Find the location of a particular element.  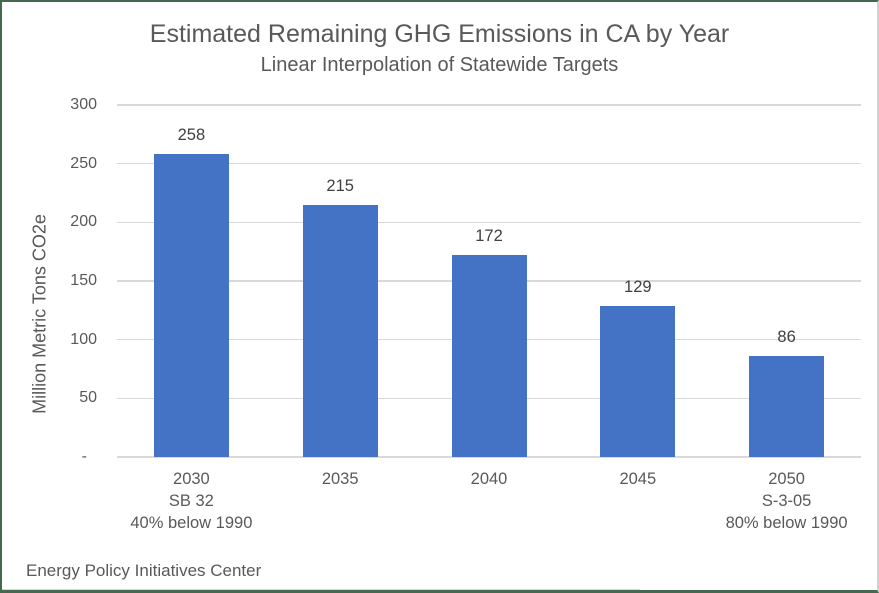

x-category-label: 2035 is located at coordinates (340, 479).